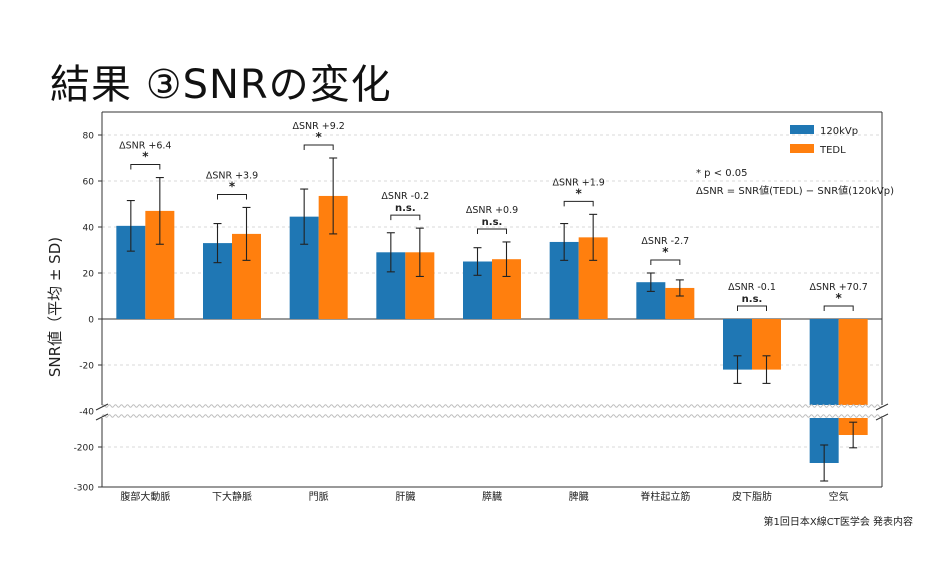 The width and height of the screenshot is (927, 574). What do you see at coordinates (802, 129) in the screenshot?
I see `legend-swatch-120kvp` at bounding box center [802, 129].